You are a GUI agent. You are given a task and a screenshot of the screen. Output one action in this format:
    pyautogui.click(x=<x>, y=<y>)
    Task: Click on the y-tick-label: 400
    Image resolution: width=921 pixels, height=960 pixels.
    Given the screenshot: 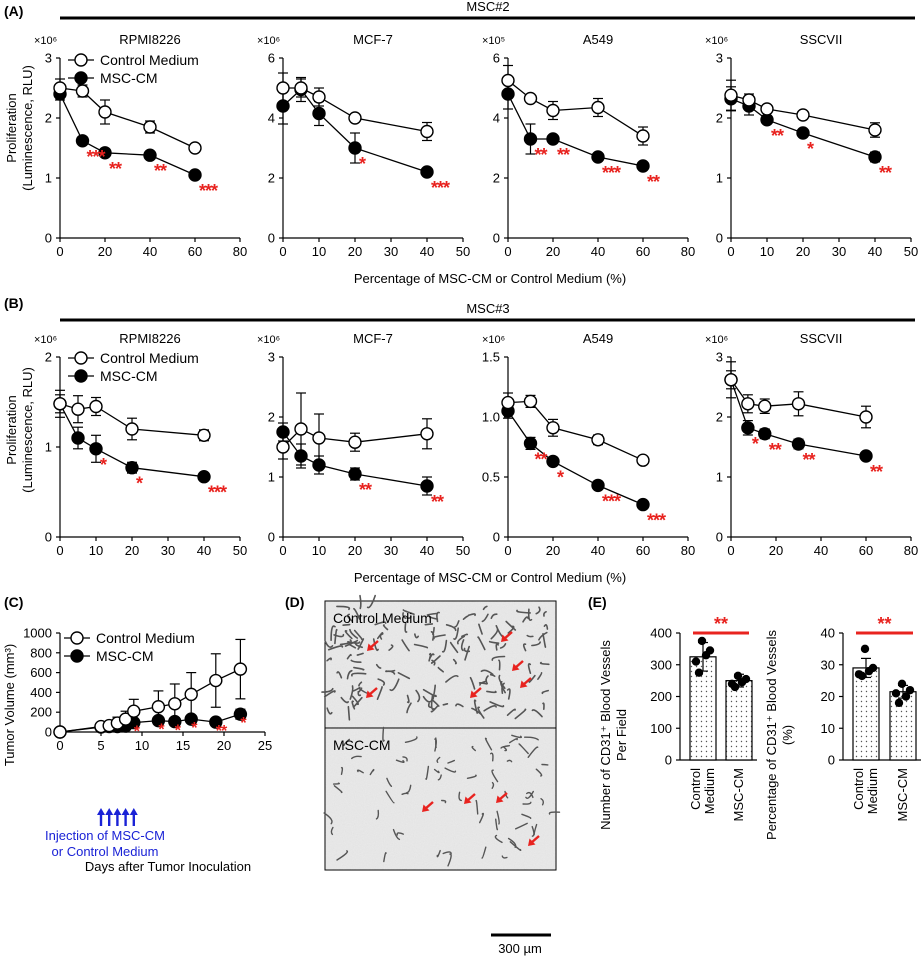 What is the action you would take?
    pyautogui.click(x=661, y=633)
    